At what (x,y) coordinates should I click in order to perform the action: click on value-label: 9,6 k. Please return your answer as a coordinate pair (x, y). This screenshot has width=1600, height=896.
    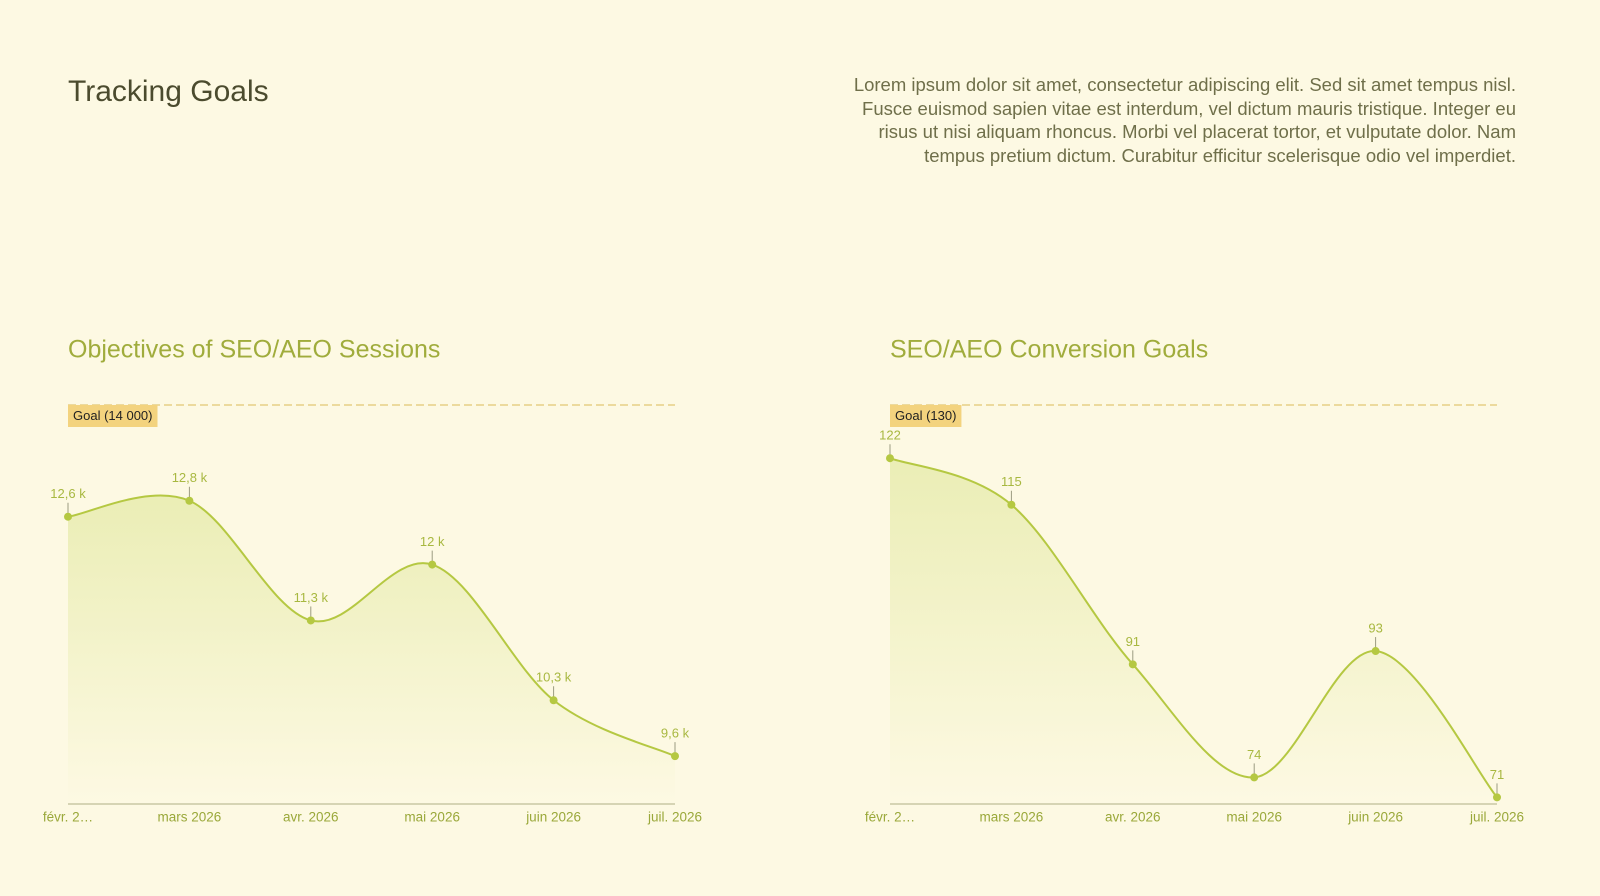
    Looking at the image, I should click on (675, 733).